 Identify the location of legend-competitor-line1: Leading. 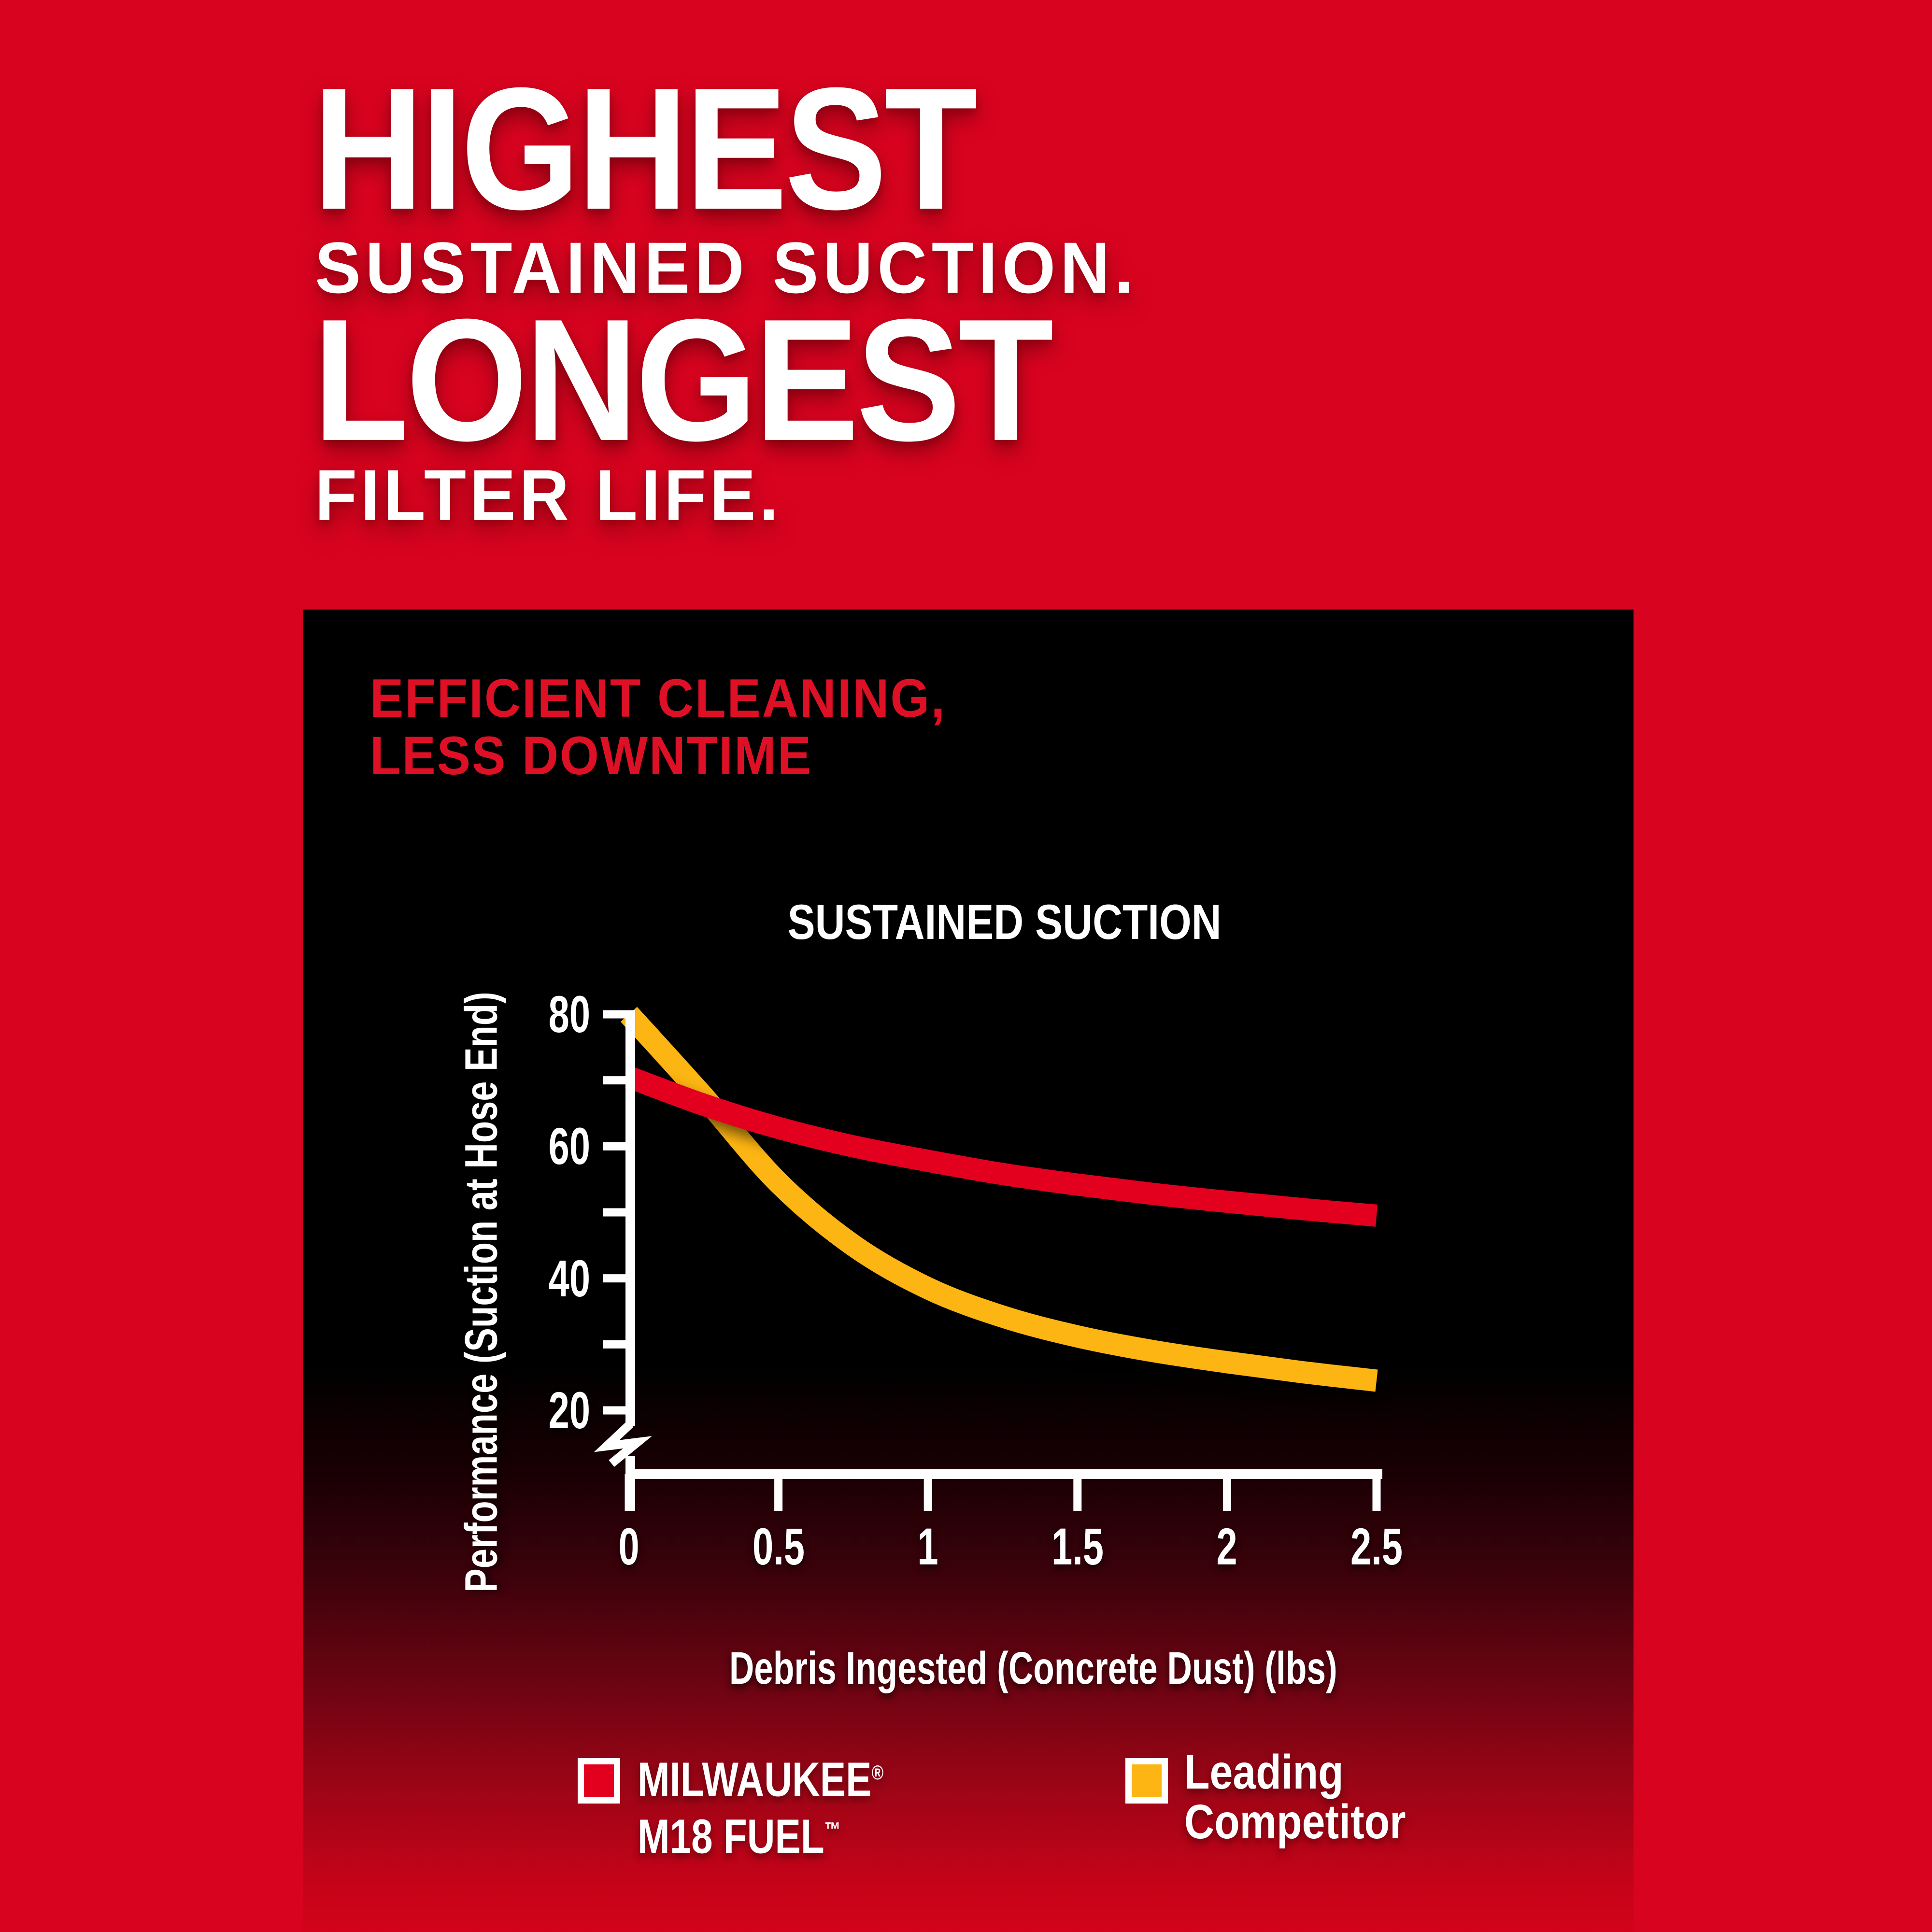
(1264, 1772).